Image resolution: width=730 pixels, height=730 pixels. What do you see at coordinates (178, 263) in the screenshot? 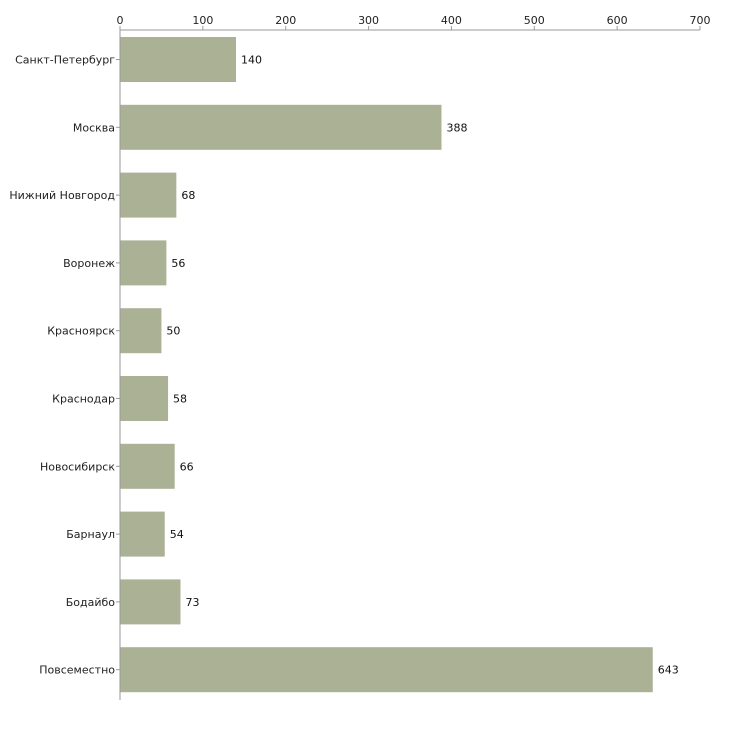
I see `data-label: 56` at bounding box center [178, 263].